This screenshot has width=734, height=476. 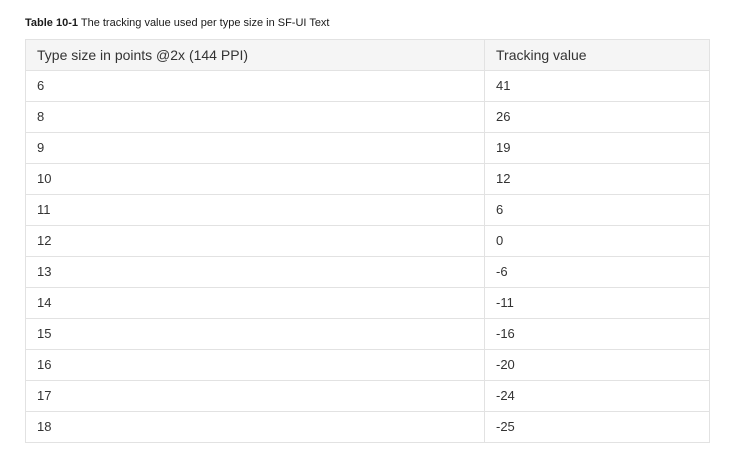 What do you see at coordinates (597, 272) in the screenshot?
I see `cell-tracking-value: -6` at bounding box center [597, 272].